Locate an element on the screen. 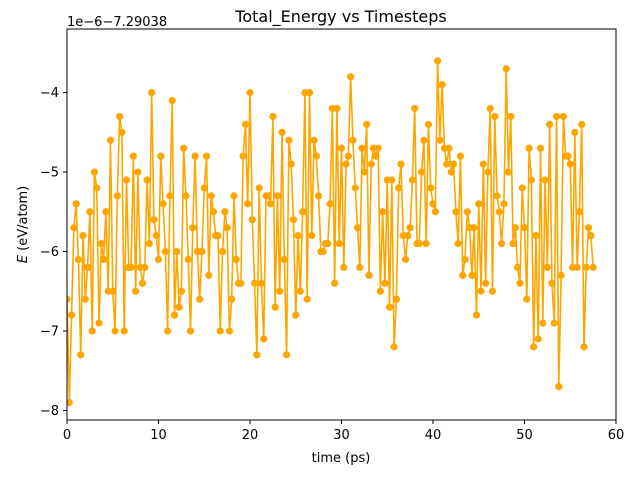 This screenshot has height=480, width=640. x-tick-label: 50 is located at coordinates (524, 435).